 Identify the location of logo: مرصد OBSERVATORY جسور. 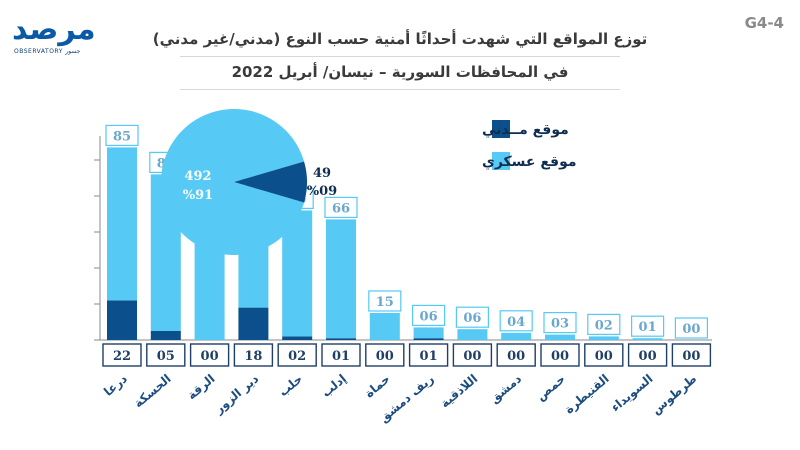
(54, 37).